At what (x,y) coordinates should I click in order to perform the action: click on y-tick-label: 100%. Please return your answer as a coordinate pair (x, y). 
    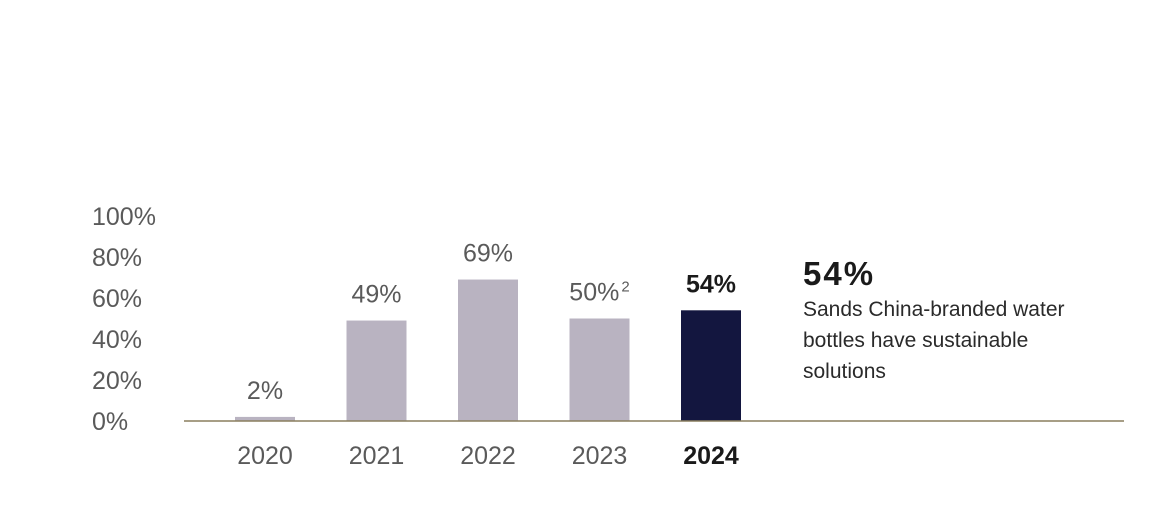
    Looking at the image, I should click on (124, 217).